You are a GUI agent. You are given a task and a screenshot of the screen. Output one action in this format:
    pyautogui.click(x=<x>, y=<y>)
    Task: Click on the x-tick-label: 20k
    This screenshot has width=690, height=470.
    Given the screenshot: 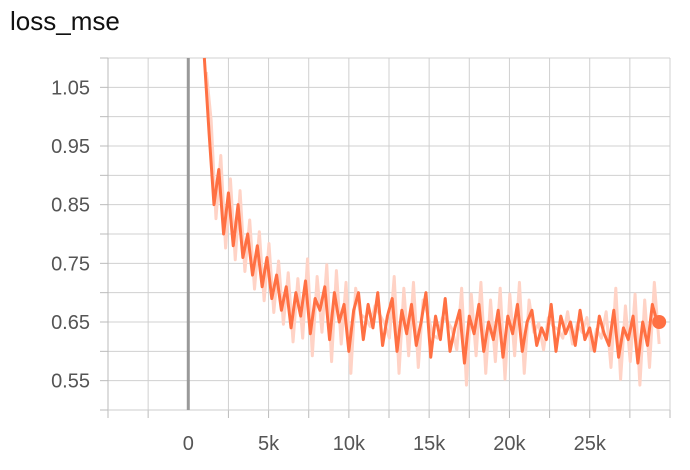 What is the action you would take?
    pyautogui.click(x=509, y=444)
    